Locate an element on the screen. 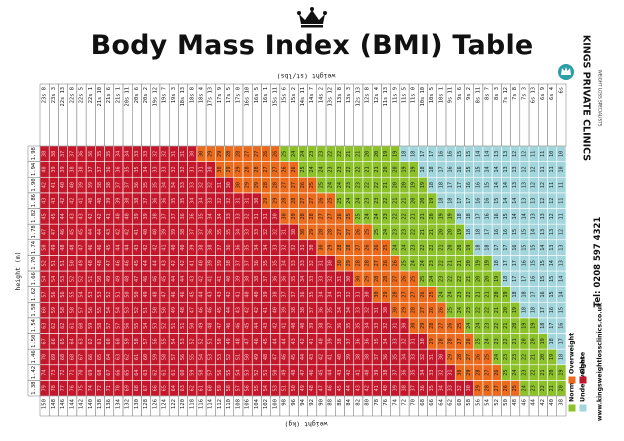 The height and width of the screenshot is (441, 624). bmi-value-label: 30 is located at coordinates (441, 357).